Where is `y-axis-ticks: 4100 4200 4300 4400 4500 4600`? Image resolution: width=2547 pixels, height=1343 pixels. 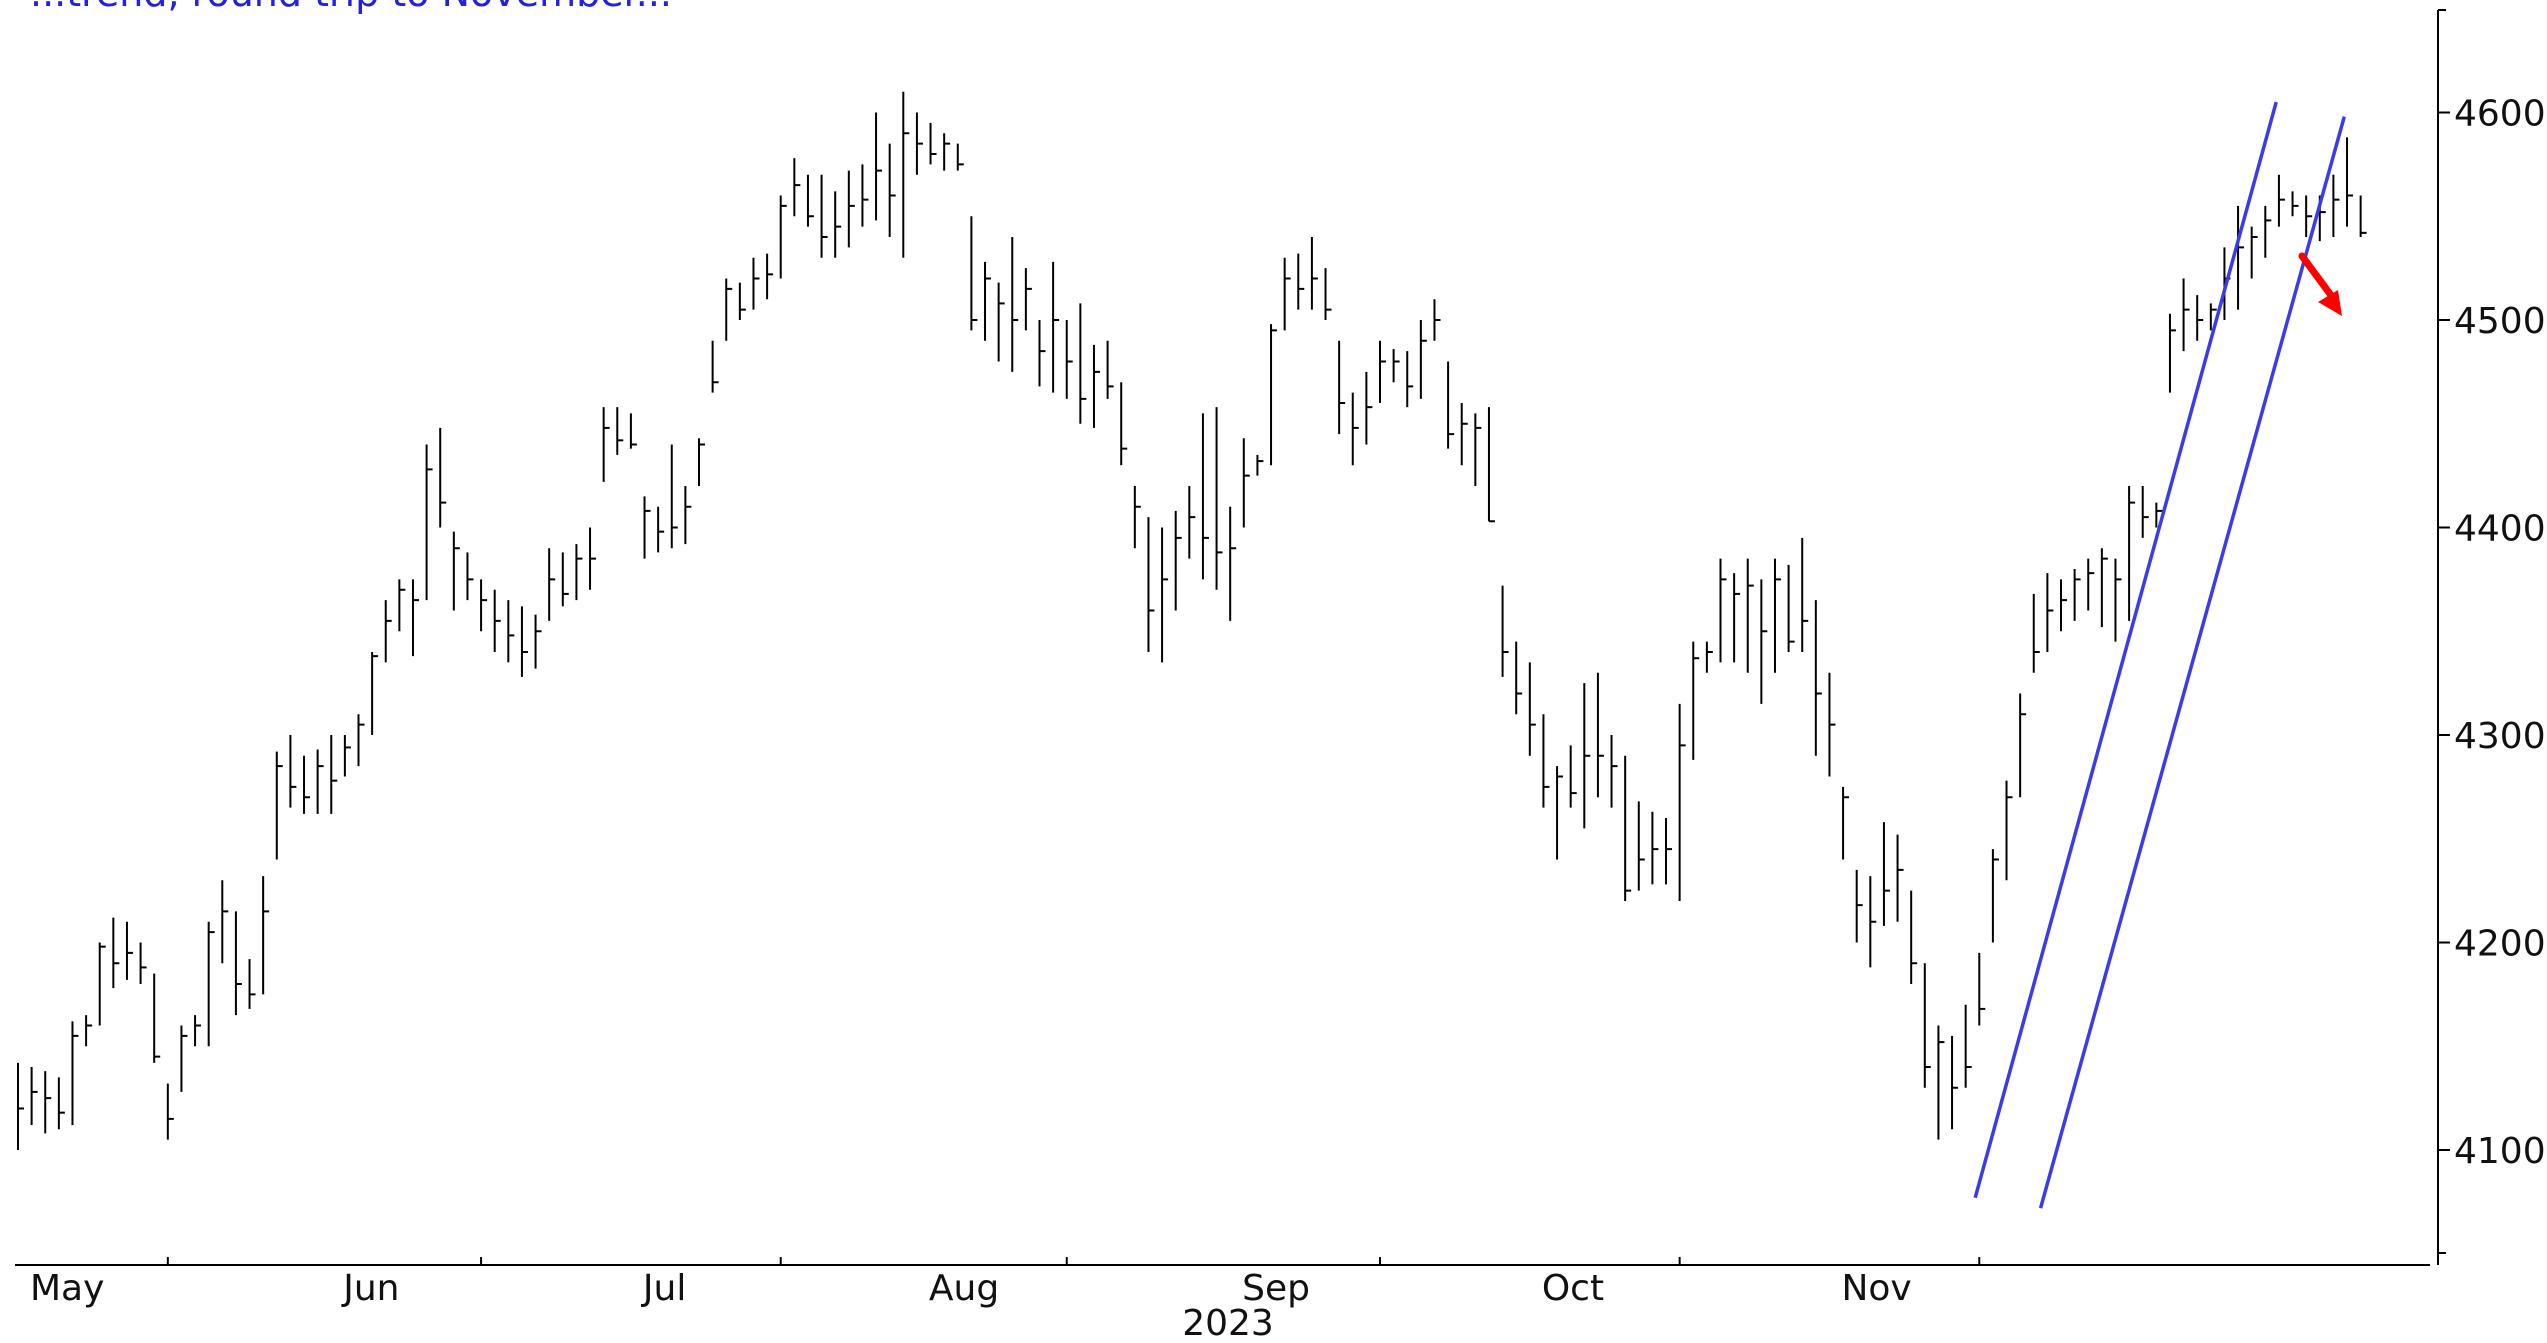 y-axis-ticks: 4100 4200 4300 4400 4500 4600 is located at coordinates (2492, 631).